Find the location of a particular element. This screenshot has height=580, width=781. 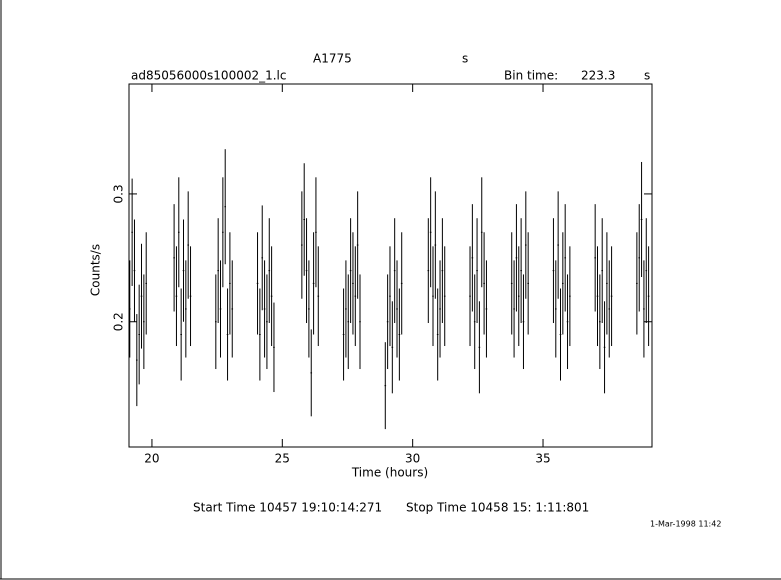

y-tick-label: 0.2 is located at coordinates (119, 321).